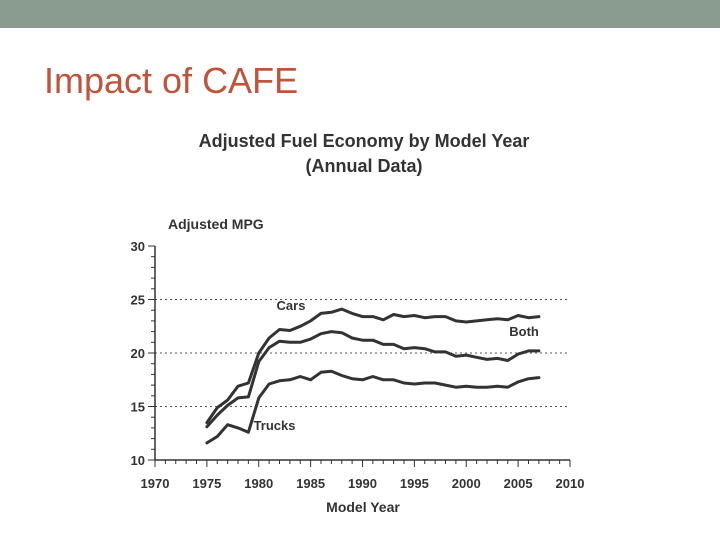 Image resolution: width=720 pixels, height=540 pixels. Describe the element at coordinates (373, 407) in the screenshot. I see `series-line-trucks` at that location.